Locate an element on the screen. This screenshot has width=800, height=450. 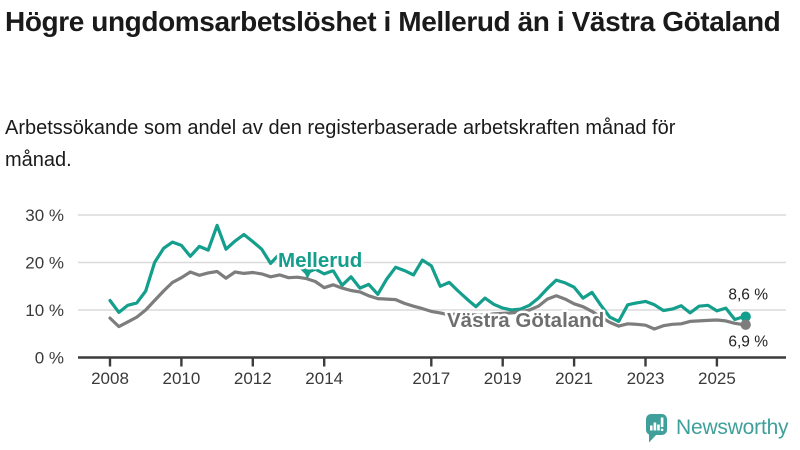
newsworthy-logo-icon is located at coordinates (656, 428).